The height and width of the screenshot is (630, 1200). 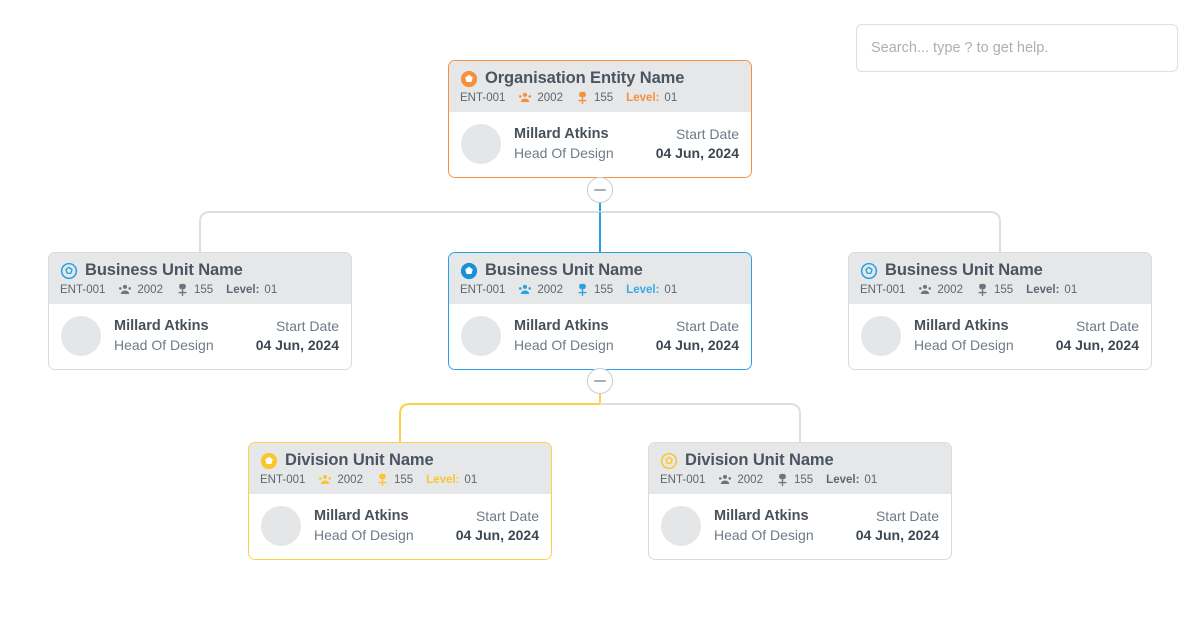 What do you see at coordinates (499, 422) in the screenshot?
I see `wire-branch-div-left` at bounding box center [499, 422].